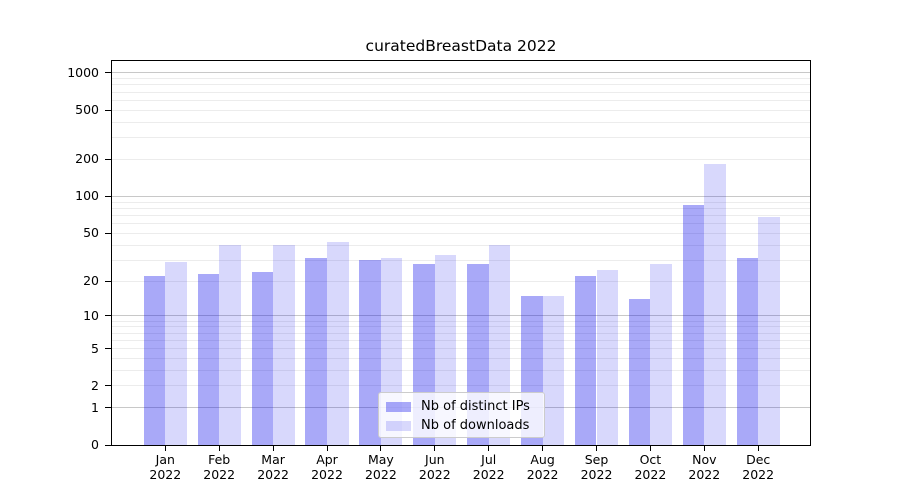 The height and width of the screenshot is (500, 900). I want to click on y-tick-label: 200, so click(87, 159).